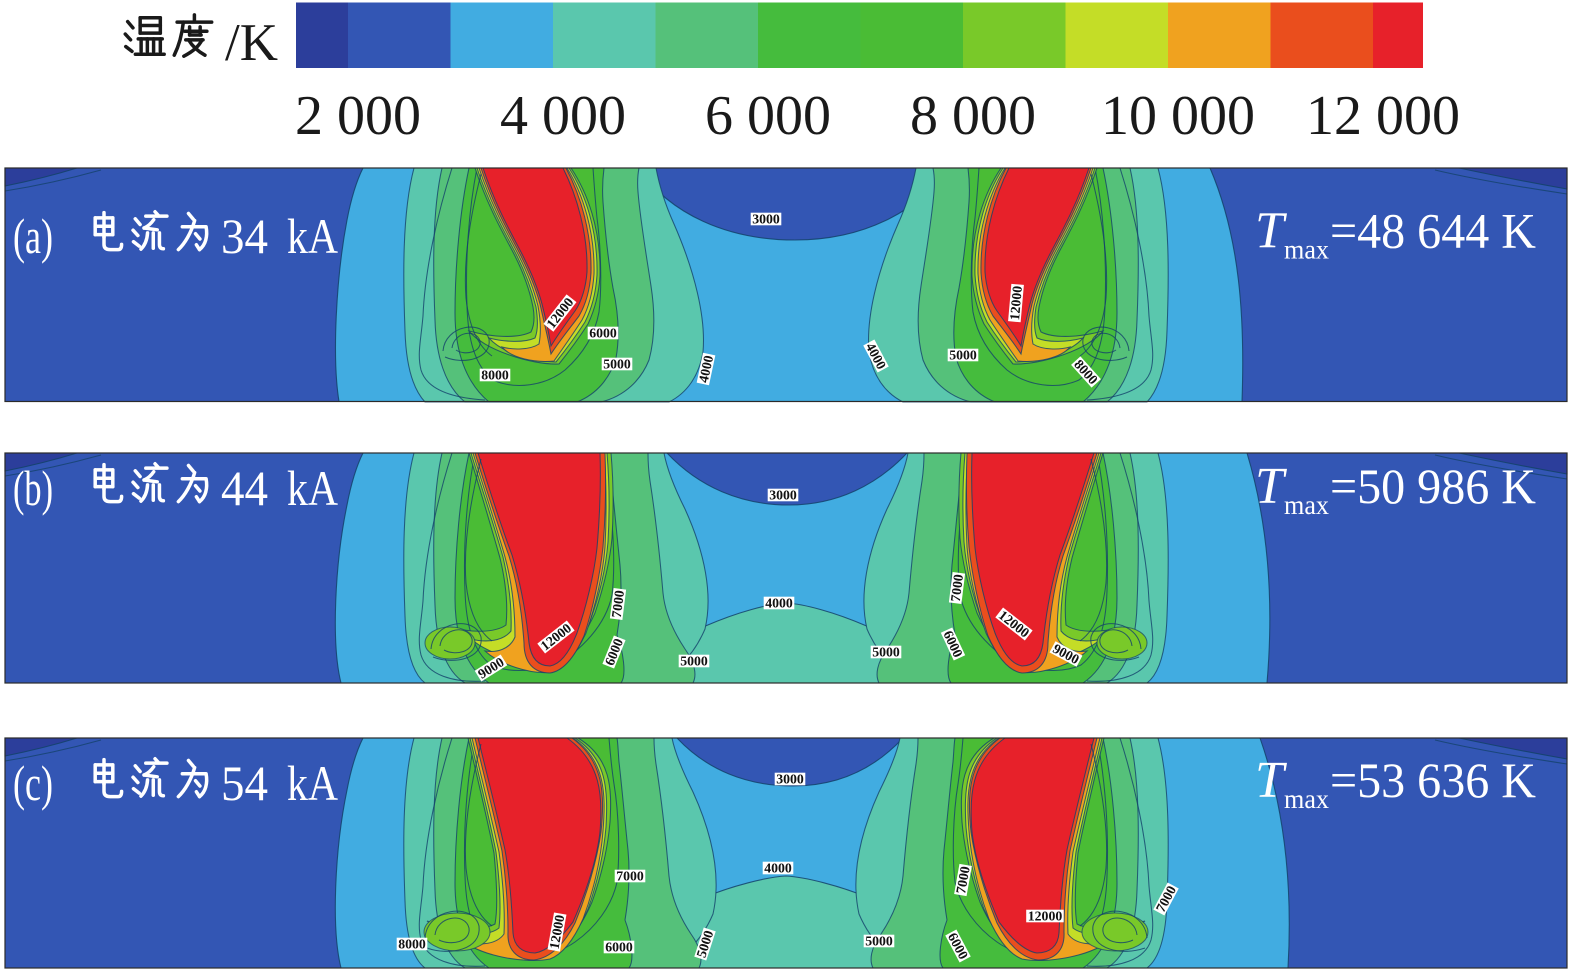 The width and height of the screenshot is (1575, 972). Describe the element at coordinates (251, 43) in the screenshot. I see `svg-text: /K` at that location.